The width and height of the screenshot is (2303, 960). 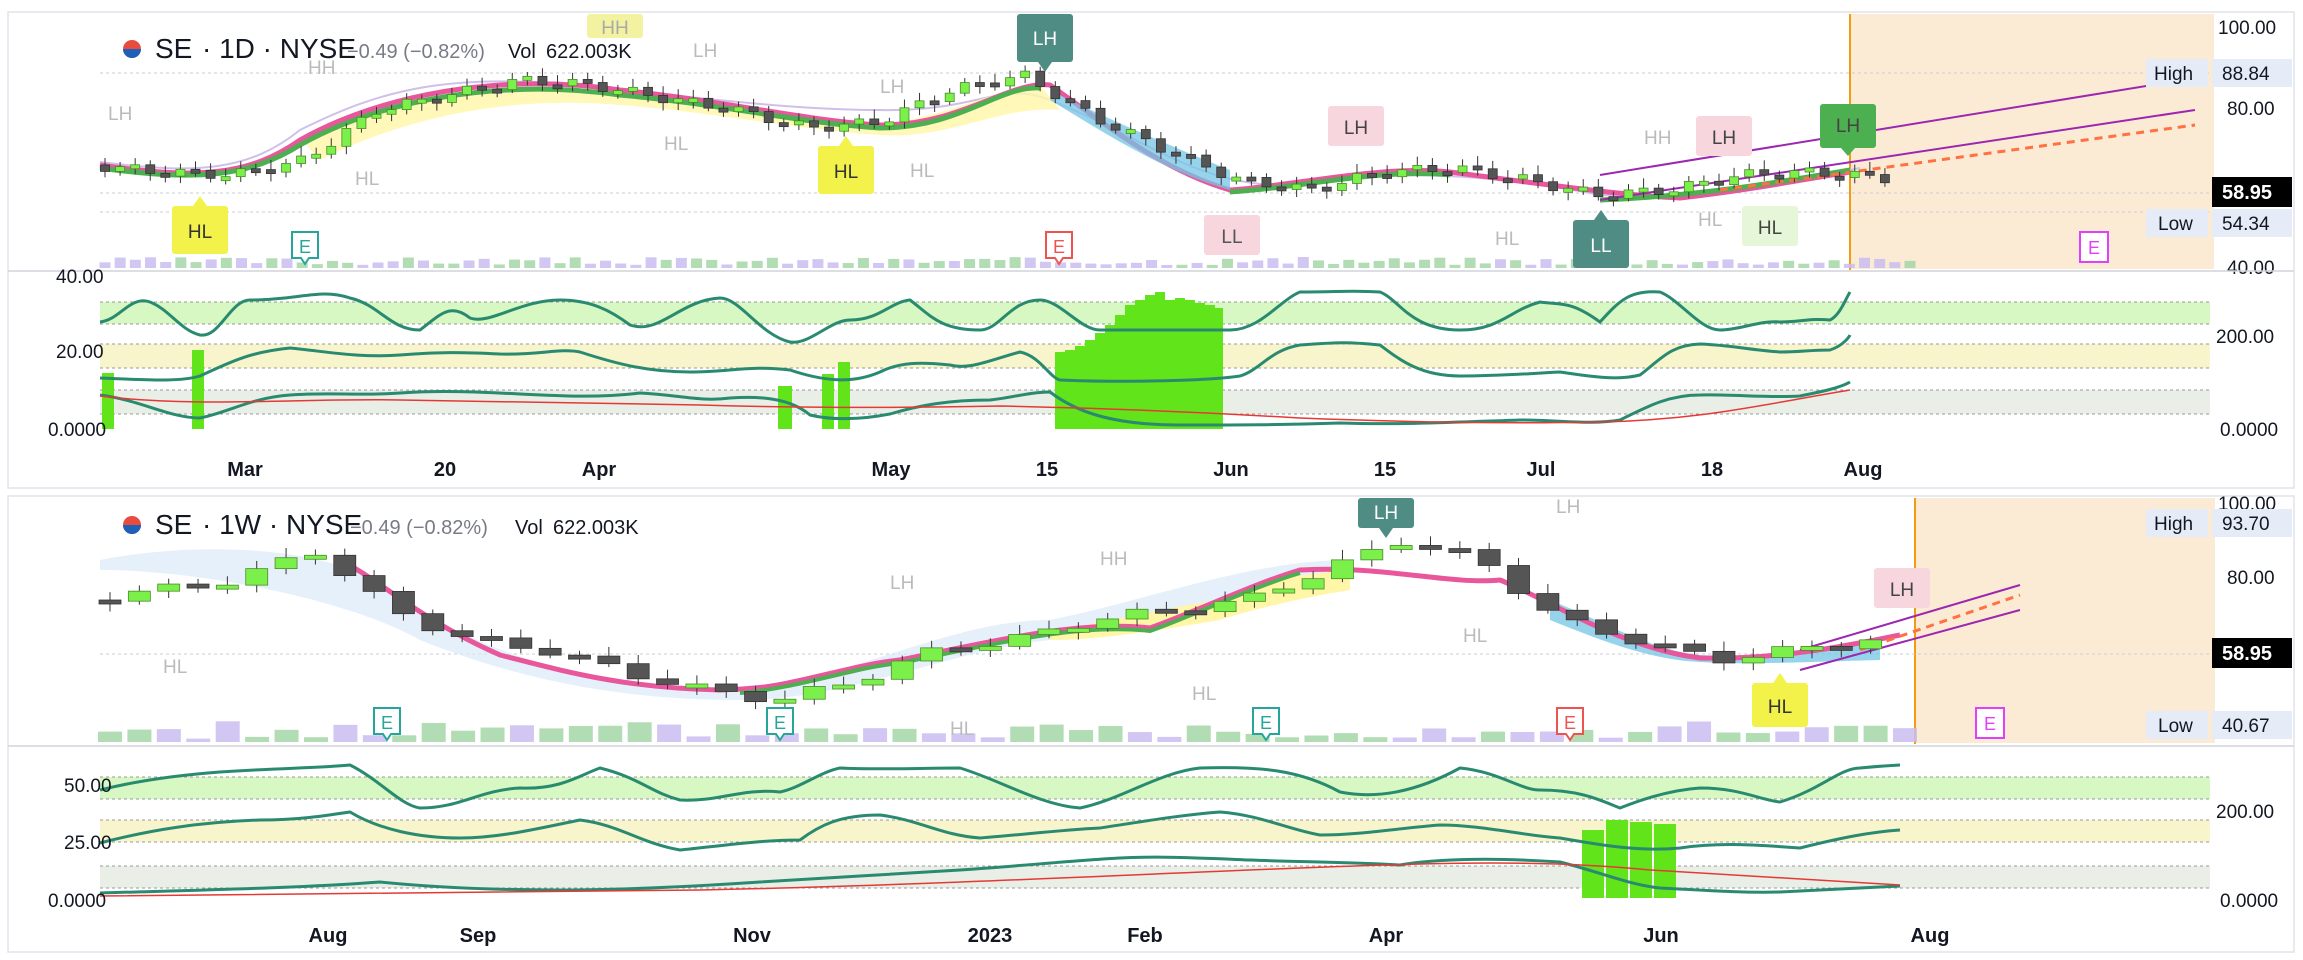 What do you see at coordinates (282, 524) in the screenshot?
I see `weekly-interval: · 1W · NYSE` at bounding box center [282, 524].